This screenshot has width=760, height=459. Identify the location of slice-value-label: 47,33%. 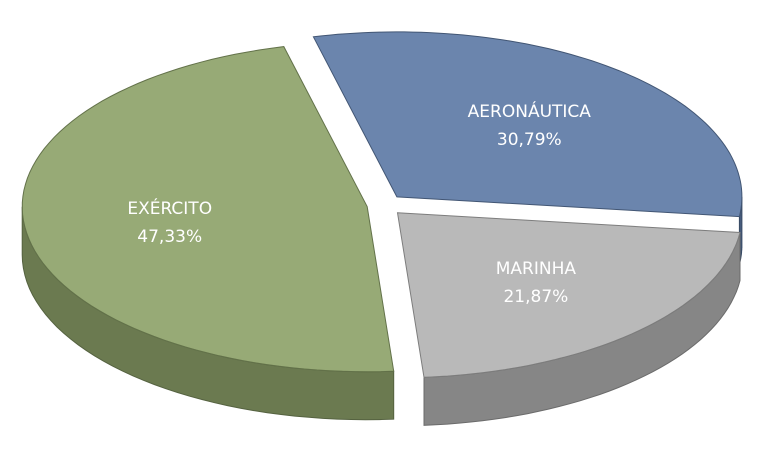
(169, 237).